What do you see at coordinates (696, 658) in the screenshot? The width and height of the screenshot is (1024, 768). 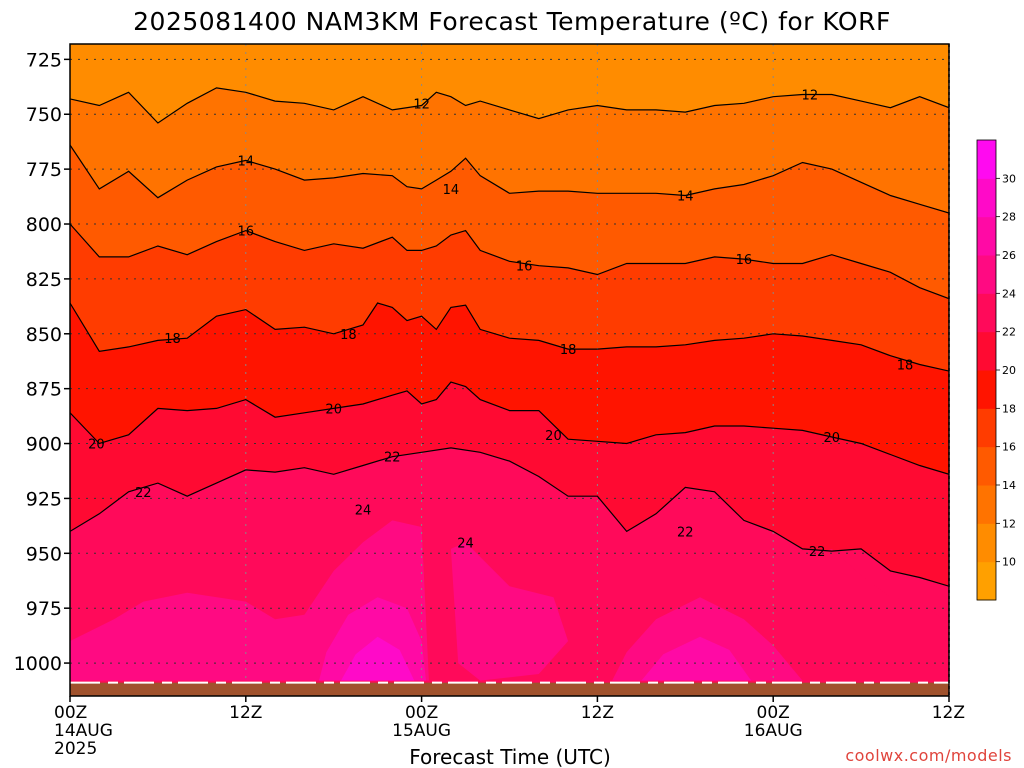 I see `warm-lobe-day2b-core` at bounding box center [696, 658].